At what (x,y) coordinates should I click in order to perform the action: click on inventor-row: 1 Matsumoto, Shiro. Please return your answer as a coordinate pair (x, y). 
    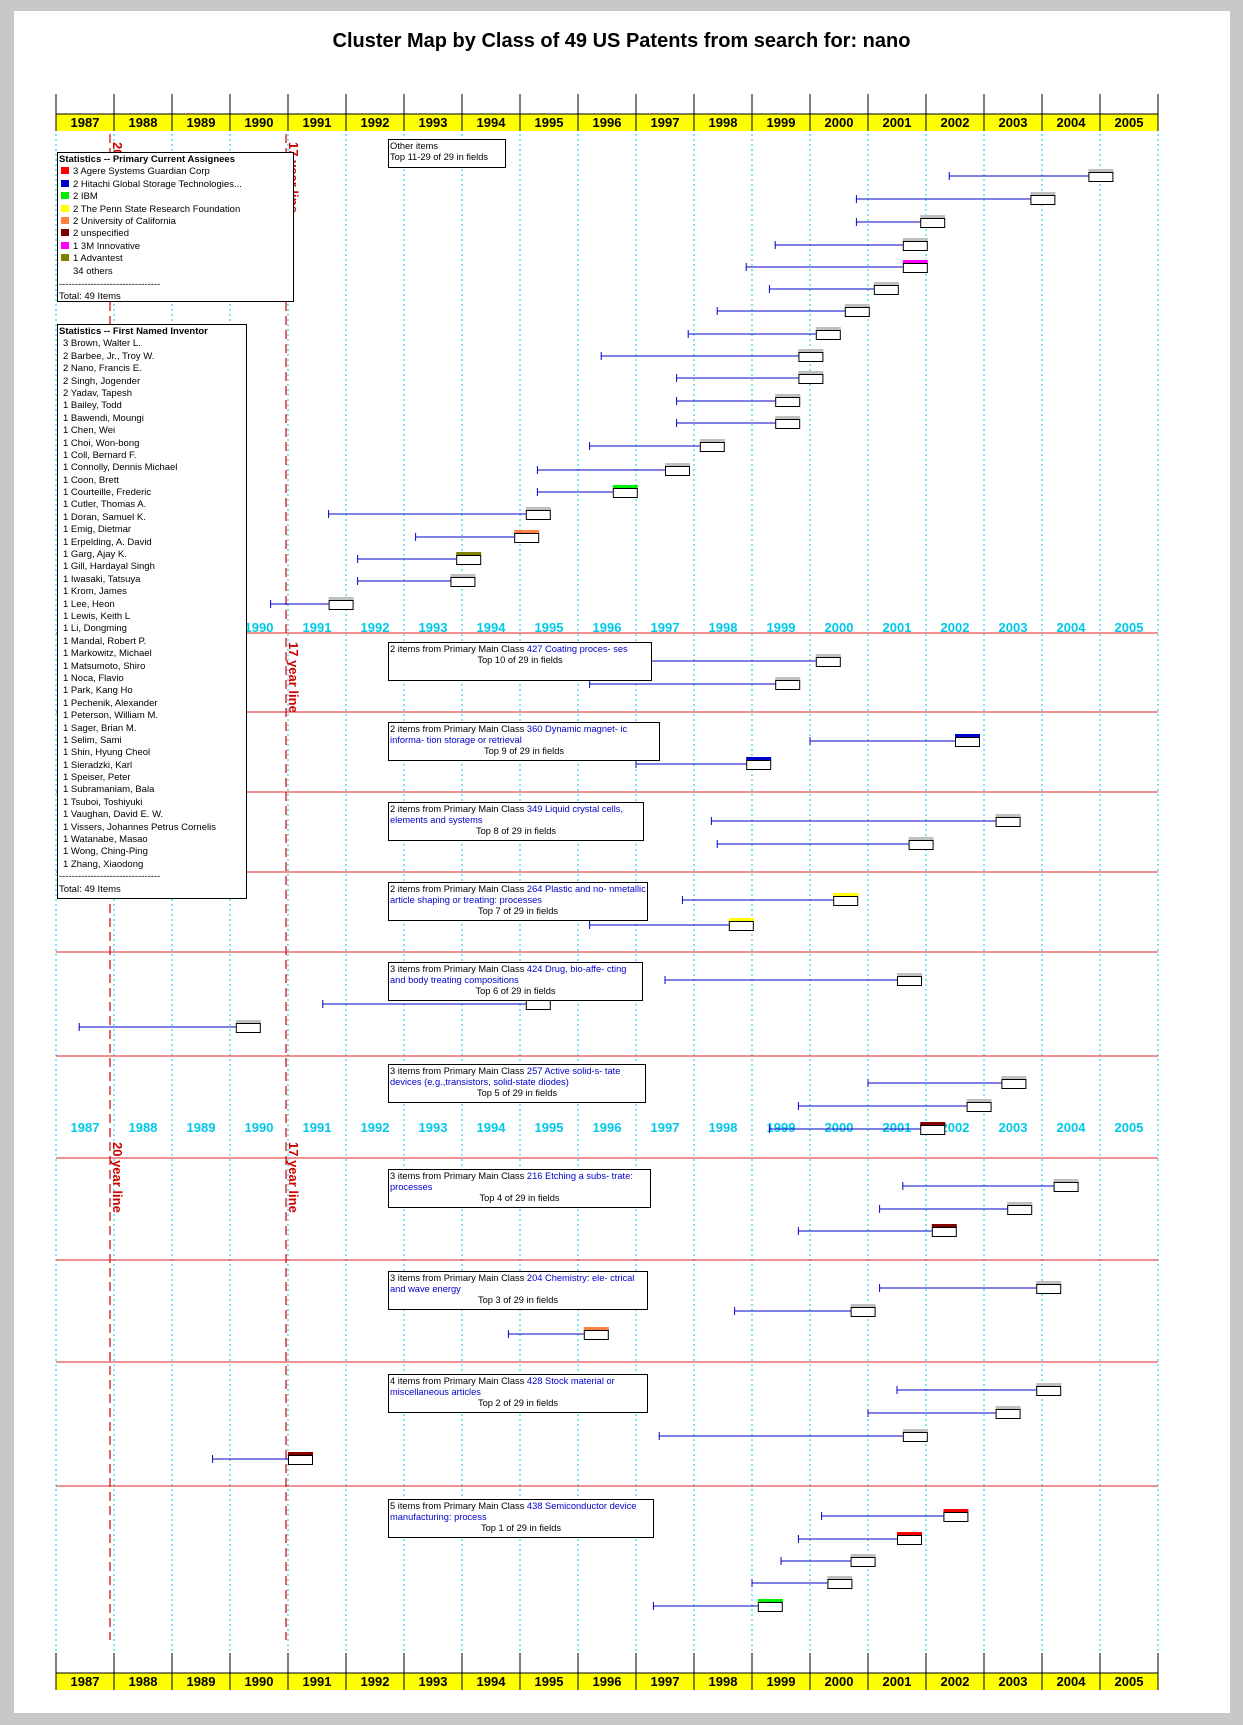
    Looking at the image, I should click on (104, 666).